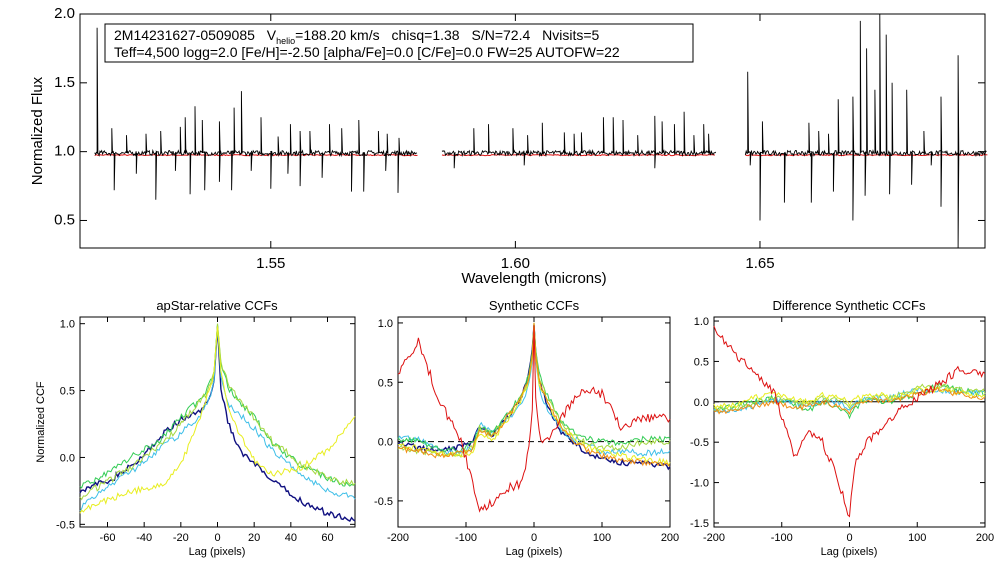 The height and width of the screenshot is (576, 1008). I want to click on apstar-ccf-x-tick-label: -60, so click(108, 538).